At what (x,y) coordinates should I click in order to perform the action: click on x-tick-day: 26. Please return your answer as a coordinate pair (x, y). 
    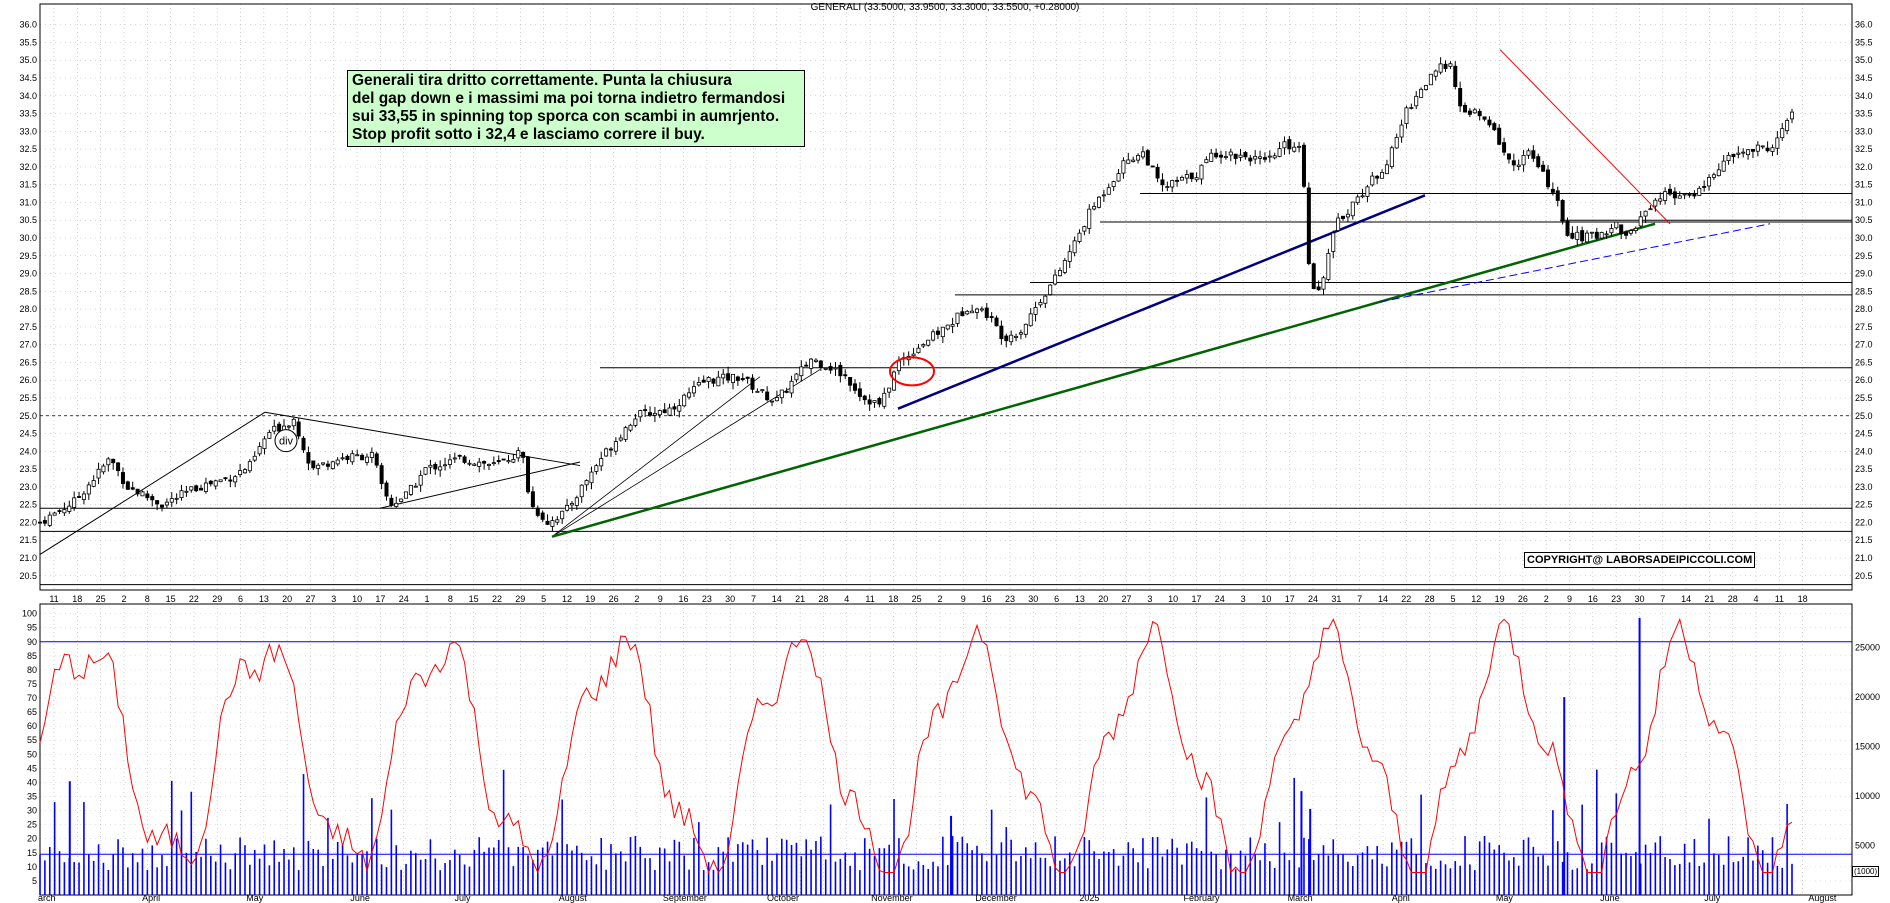
    Looking at the image, I should click on (1523, 599).